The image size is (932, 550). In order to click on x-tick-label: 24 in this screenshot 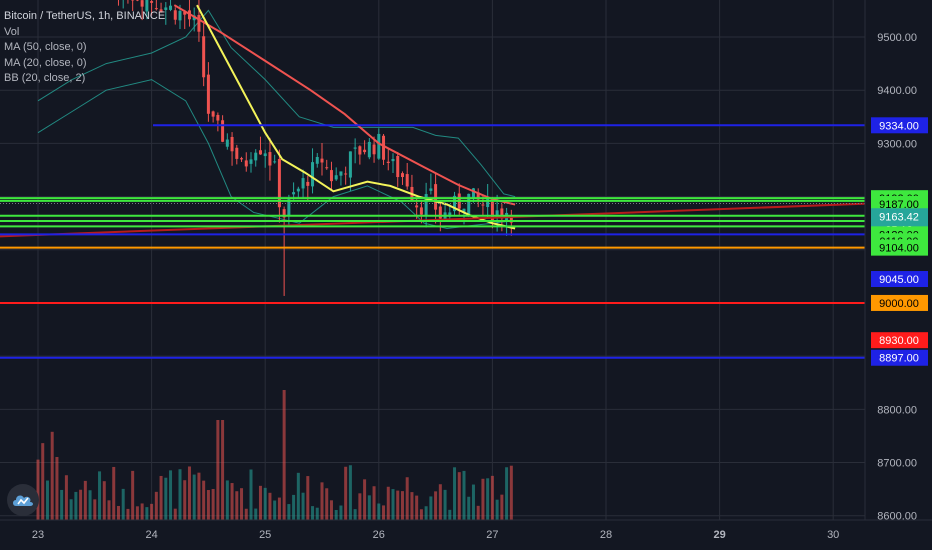, I will do `click(151, 535)`.